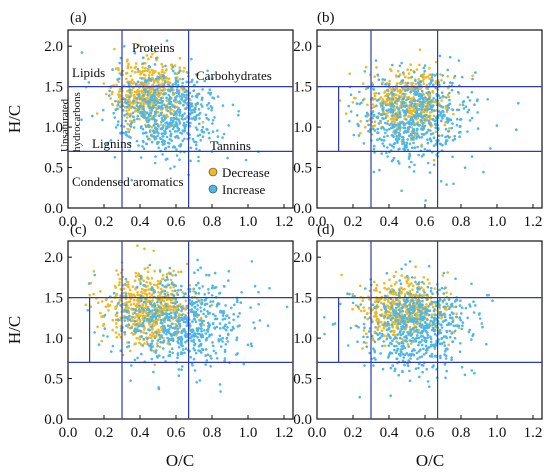 The height and width of the screenshot is (473, 550). Describe the element at coordinates (53, 169) in the screenshot. I see `y-tick-label: 0.5` at that location.